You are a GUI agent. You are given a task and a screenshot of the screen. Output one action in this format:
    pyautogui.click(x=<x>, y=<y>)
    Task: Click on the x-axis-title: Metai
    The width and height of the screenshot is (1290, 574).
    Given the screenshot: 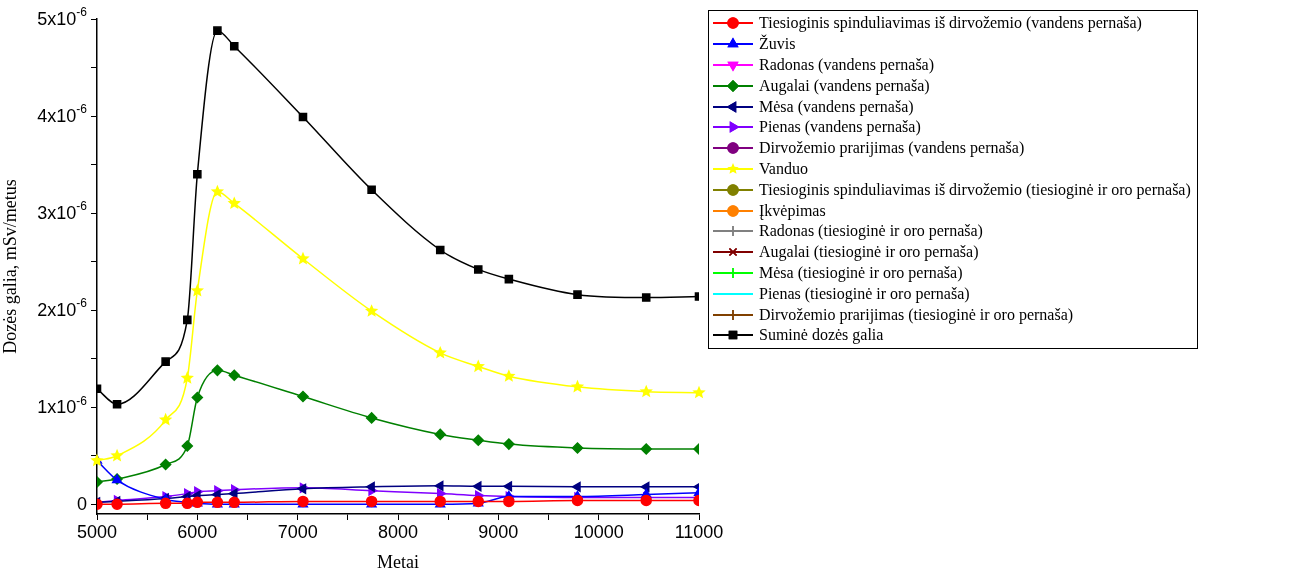 What is the action you would take?
    pyautogui.click(x=398, y=561)
    